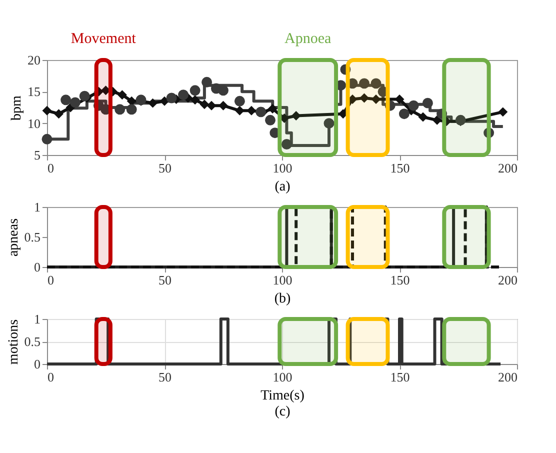 This screenshot has width=556, height=453. What do you see at coordinates (282, 187) in the screenshot?
I see `x-axis-title: (a)` at bounding box center [282, 187].